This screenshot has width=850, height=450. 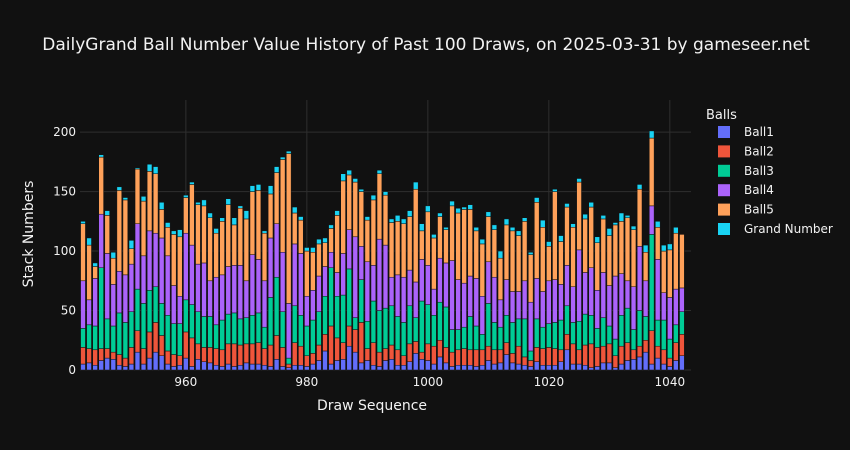 I want to click on legend-item: Ball1, so click(x=746, y=132).